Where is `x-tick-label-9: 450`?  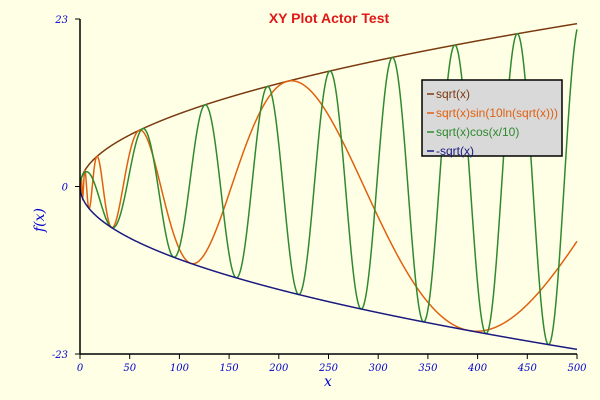 x-tick-label-9: 450 is located at coordinates (527, 368).